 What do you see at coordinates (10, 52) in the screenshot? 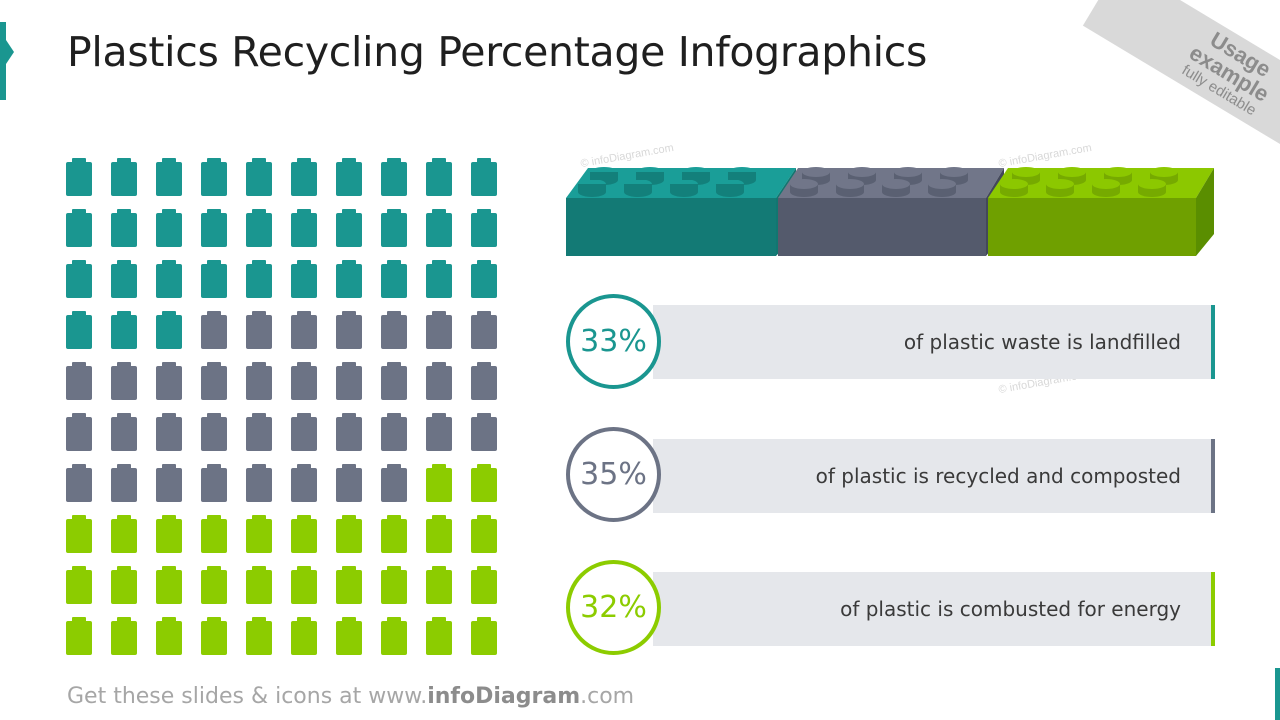
I see `accent-marker` at bounding box center [10, 52].